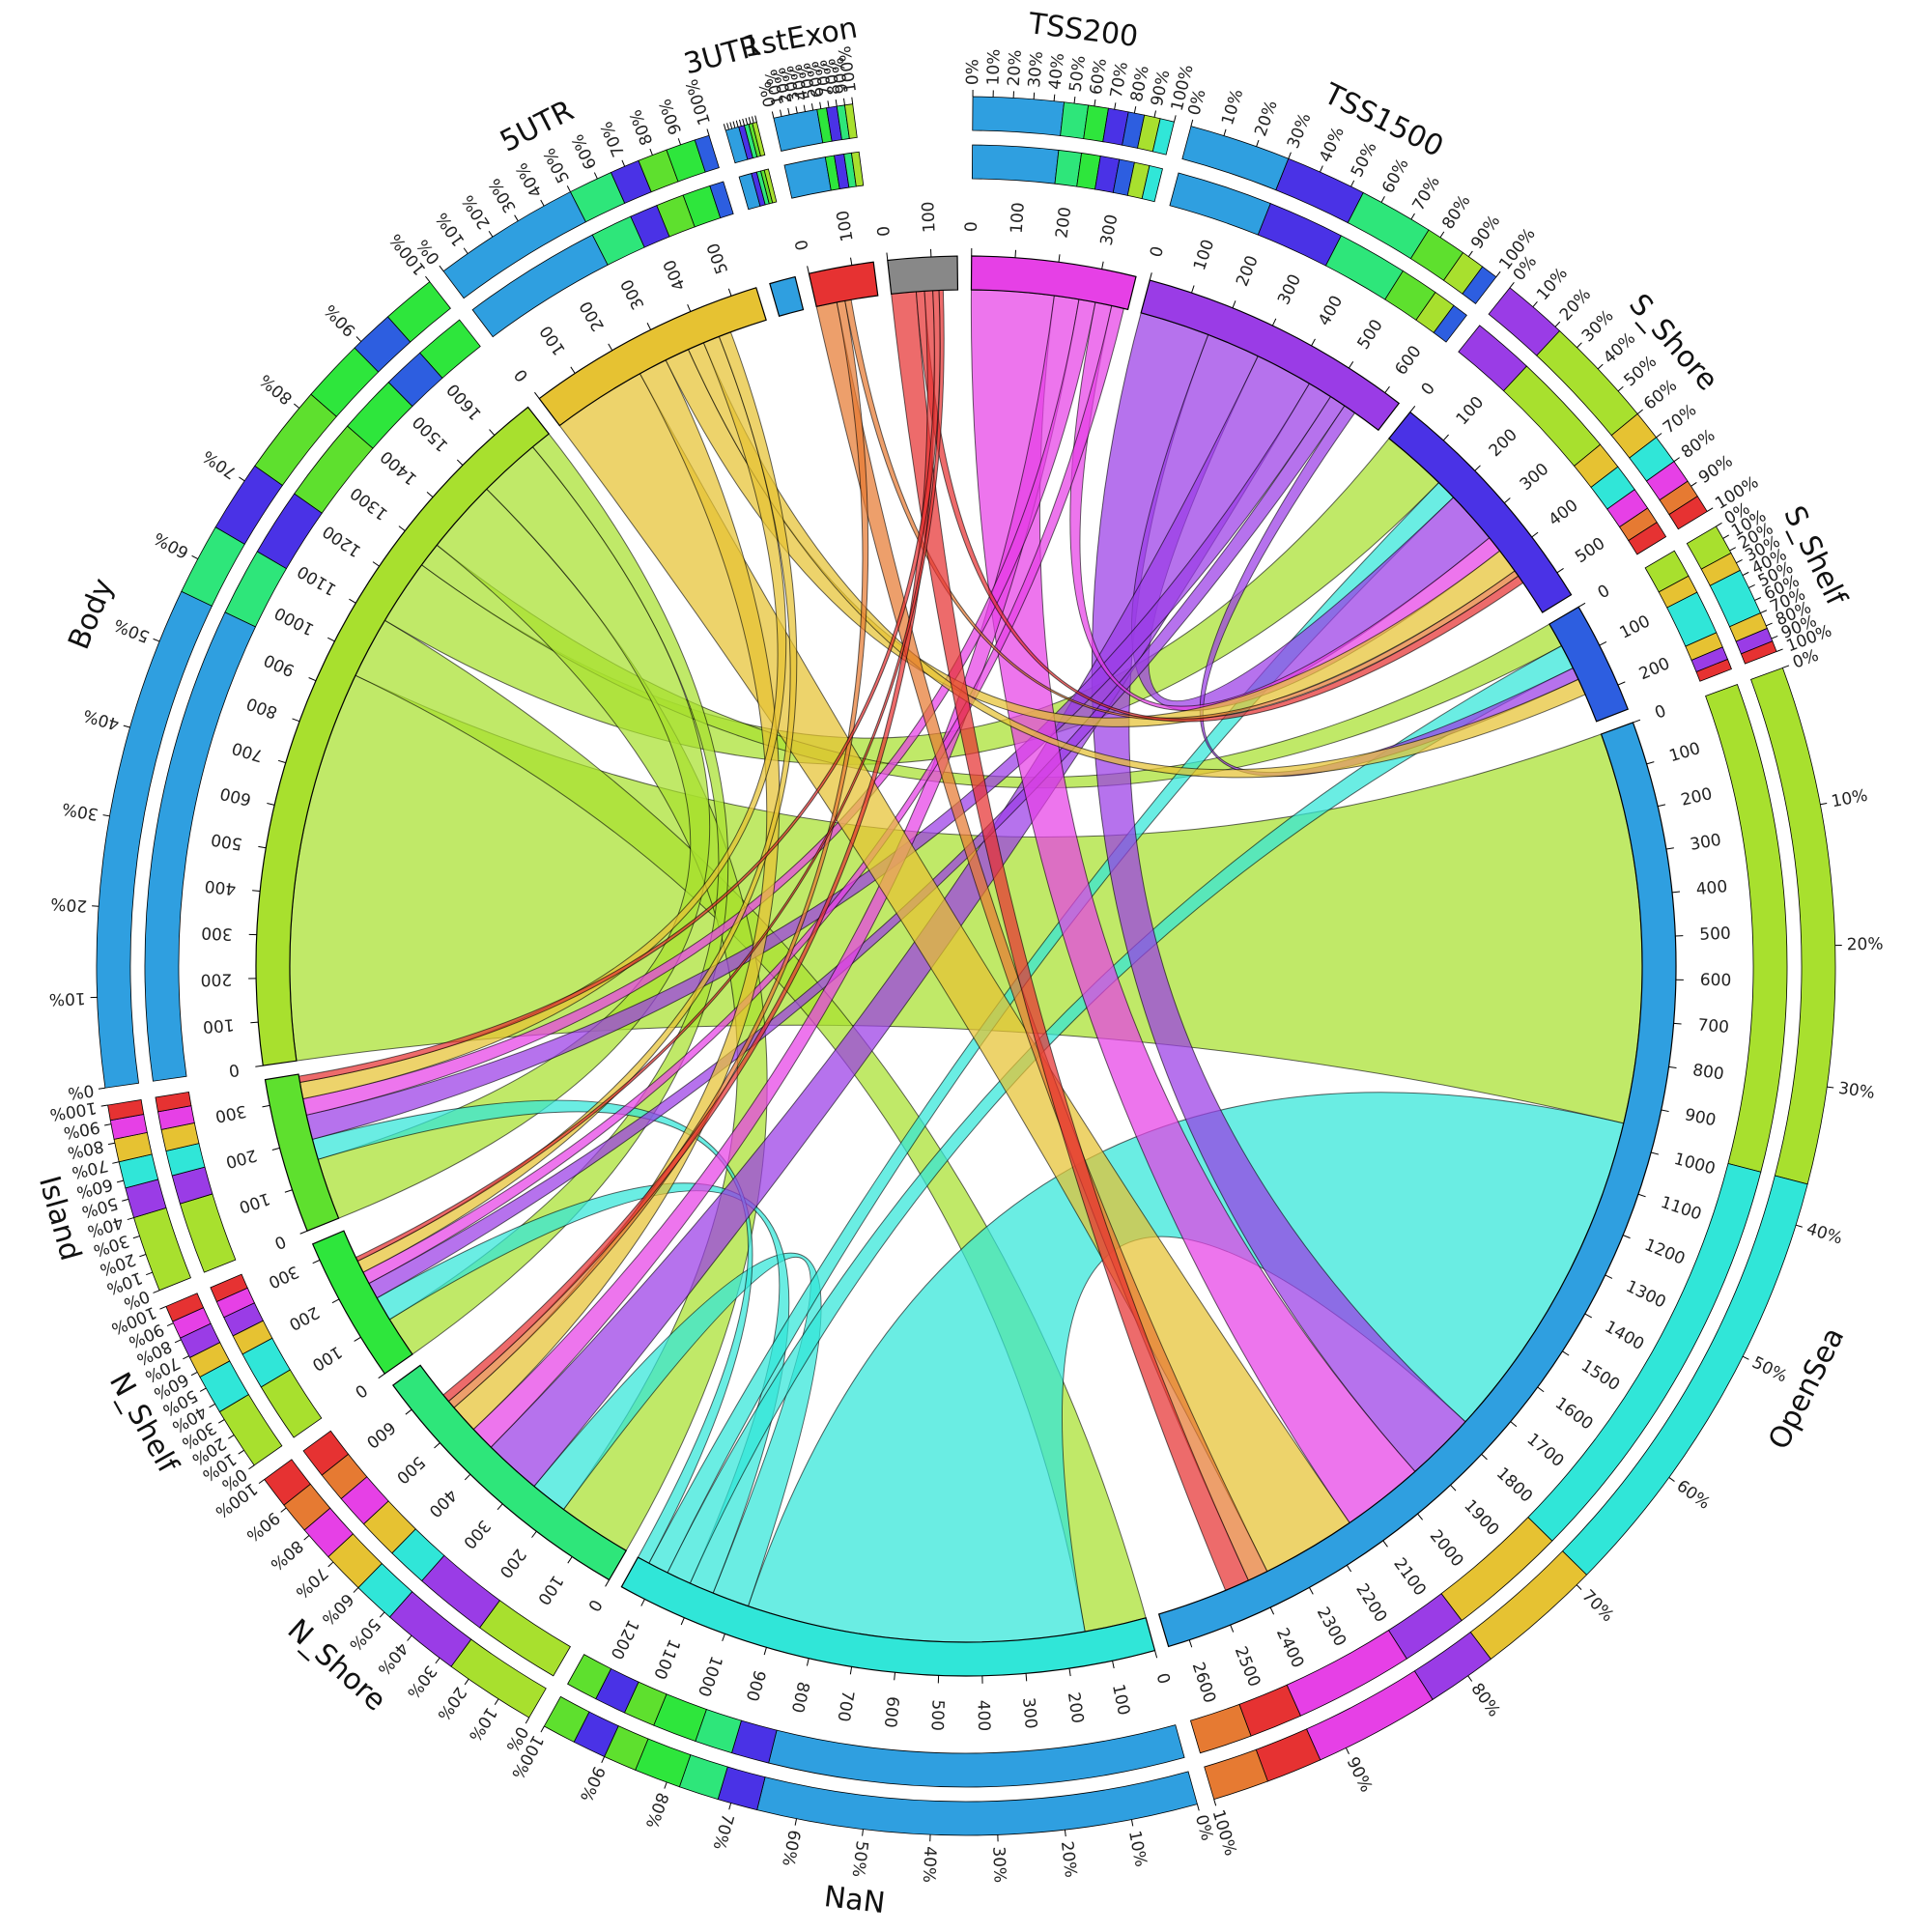 This screenshot has height=1932, width=1932. What do you see at coordinates (1446, 1548) in the screenshot?
I see `tick-label: 2000` at bounding box center [1446, 1548].